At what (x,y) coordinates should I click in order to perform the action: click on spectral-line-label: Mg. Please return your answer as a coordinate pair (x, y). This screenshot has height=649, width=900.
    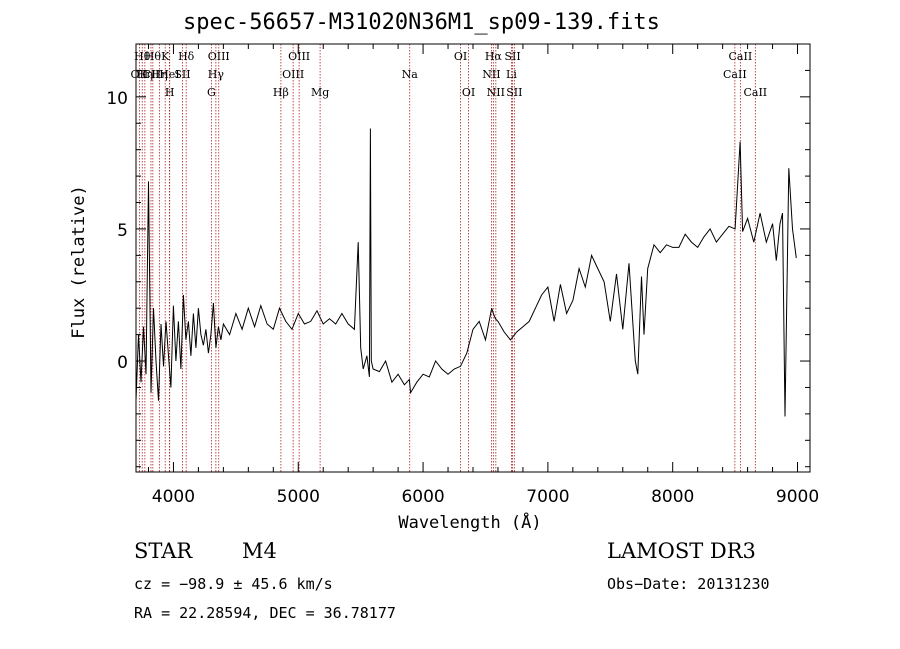
    Looking at the image, I should click on (320, 92).